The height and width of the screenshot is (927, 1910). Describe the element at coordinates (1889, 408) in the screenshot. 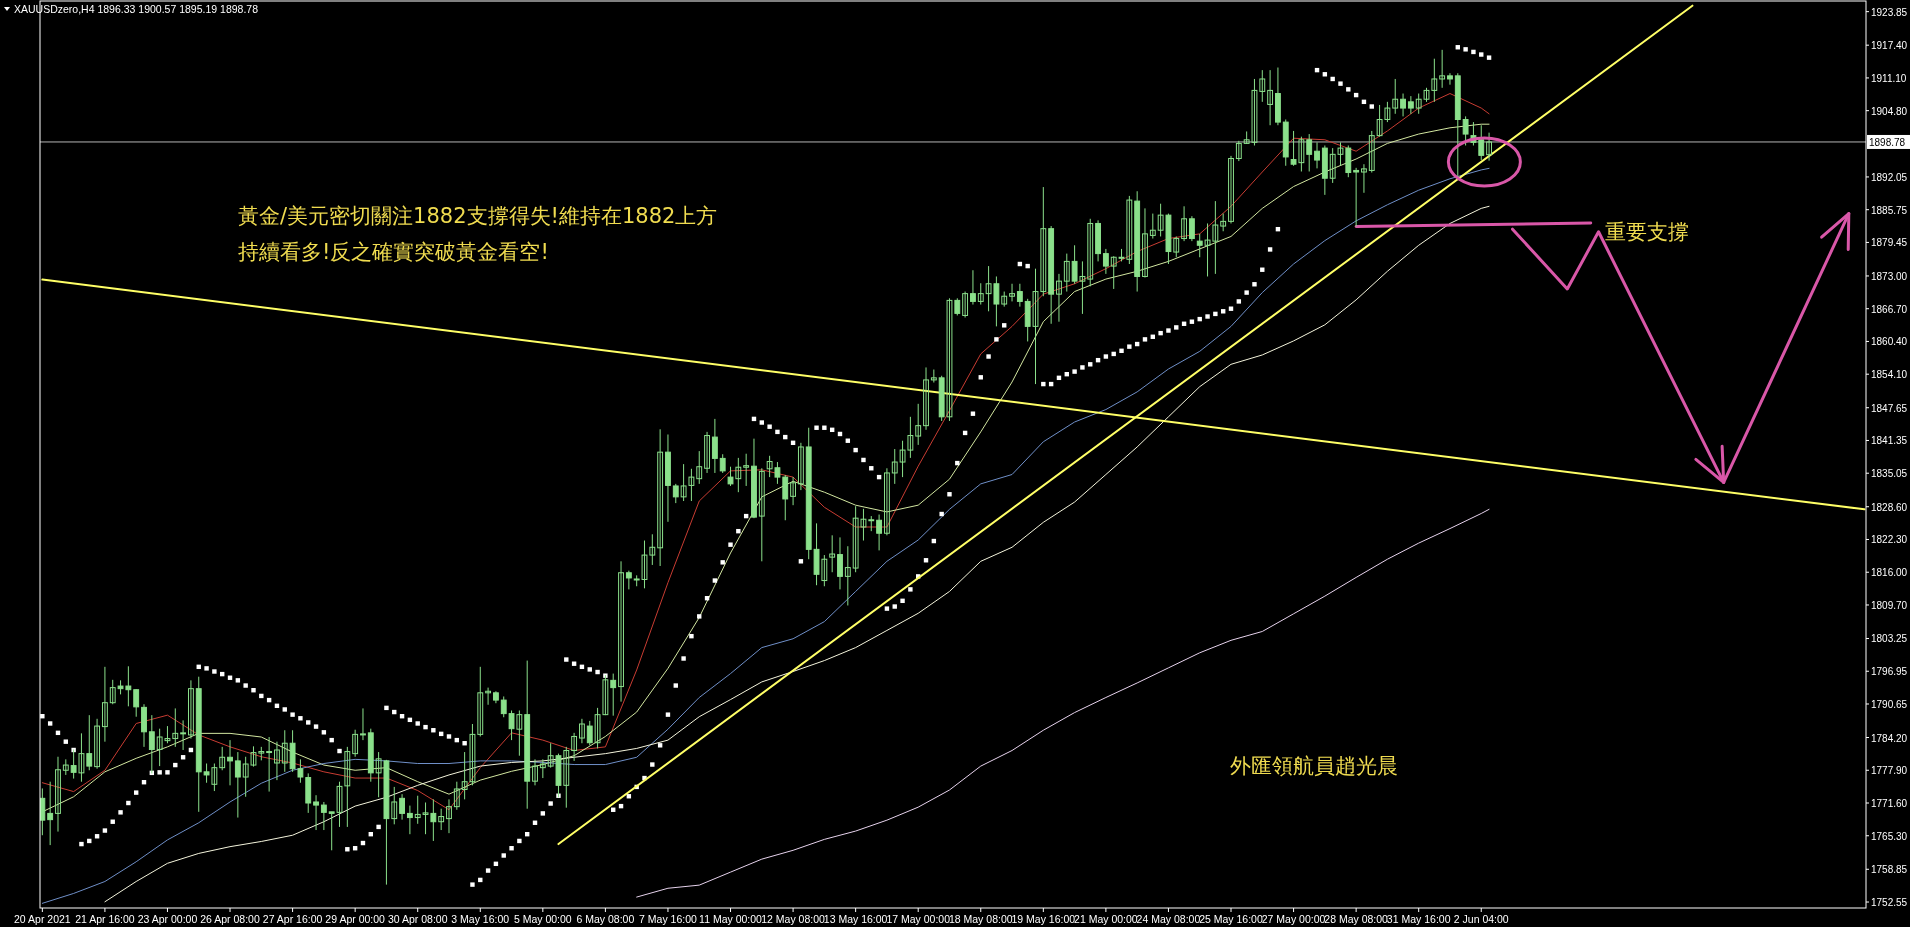

I see `y-tick-label: 1847.65` at that location.